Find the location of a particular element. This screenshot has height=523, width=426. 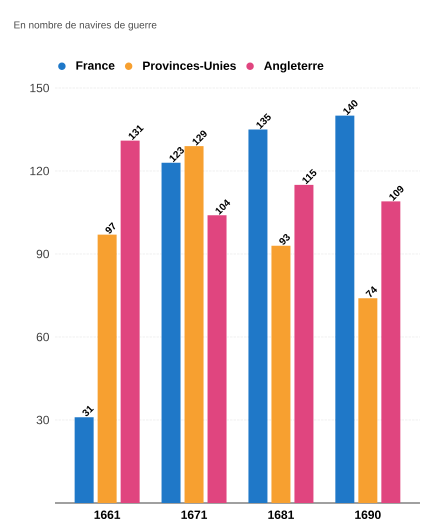

y-tick-label: 30 is located at coordinates (42, 420).